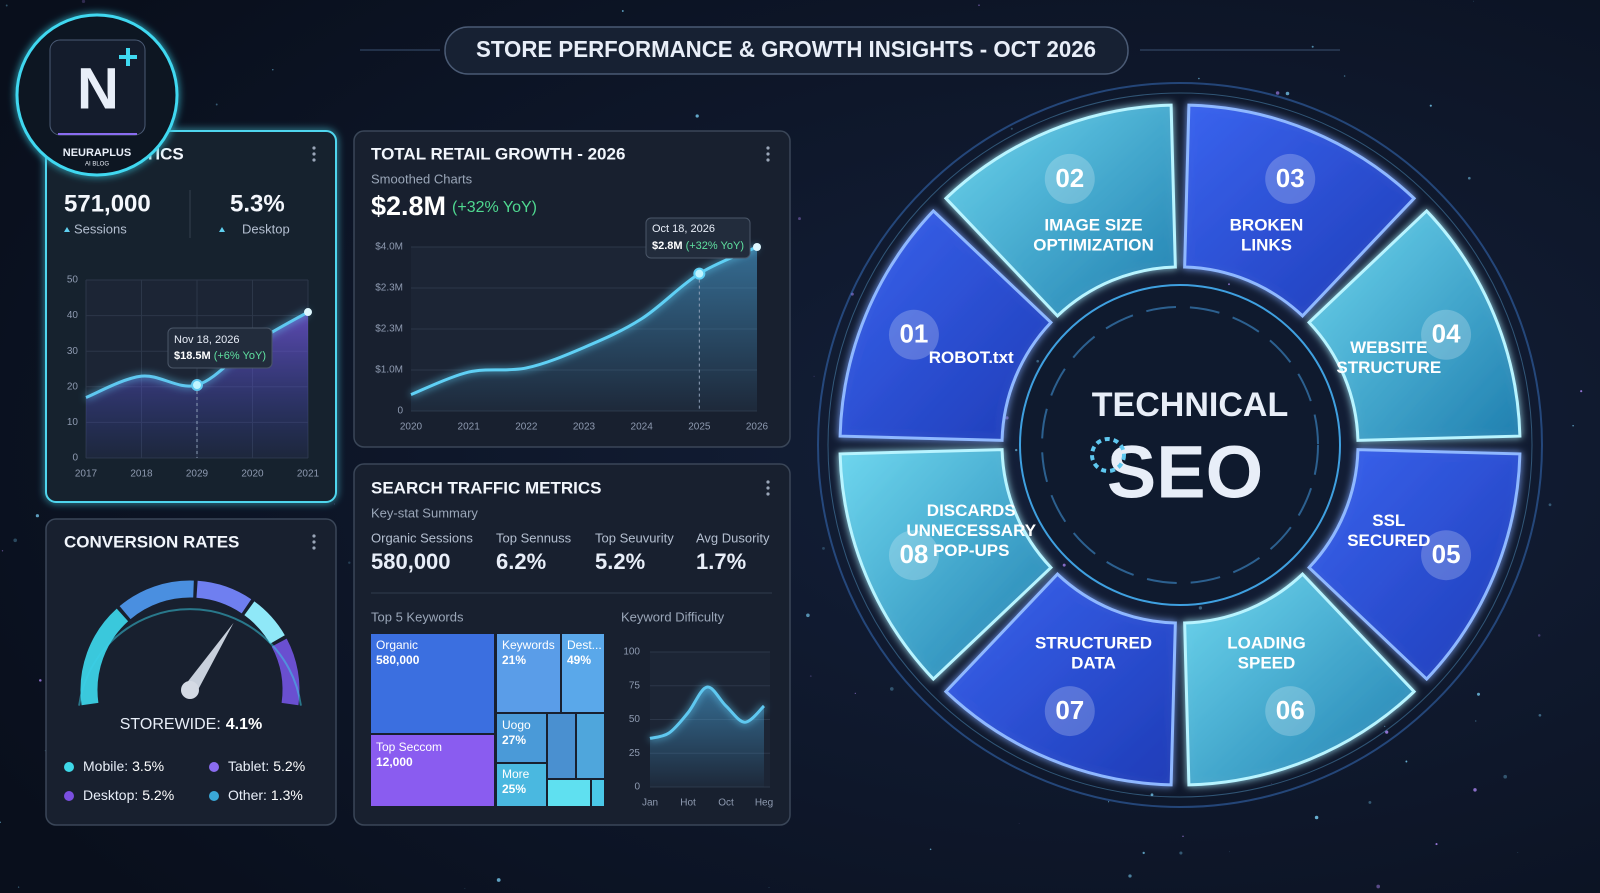 The image size is (1600, 893). I want to click on gear-icon, so click(1108, 455).